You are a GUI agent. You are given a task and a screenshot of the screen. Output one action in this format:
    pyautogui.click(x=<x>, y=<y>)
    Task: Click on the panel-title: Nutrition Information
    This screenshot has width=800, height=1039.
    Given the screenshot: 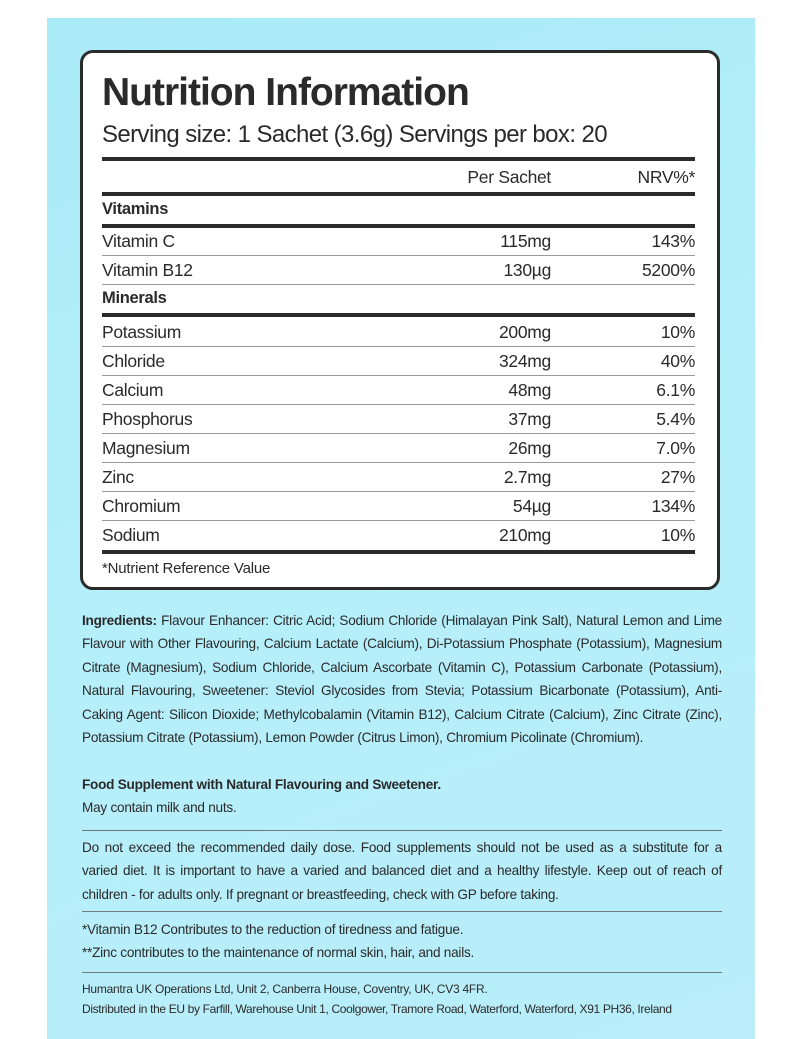 What is the action you would take?
    pyautogui.click(x=286, y=92)
    